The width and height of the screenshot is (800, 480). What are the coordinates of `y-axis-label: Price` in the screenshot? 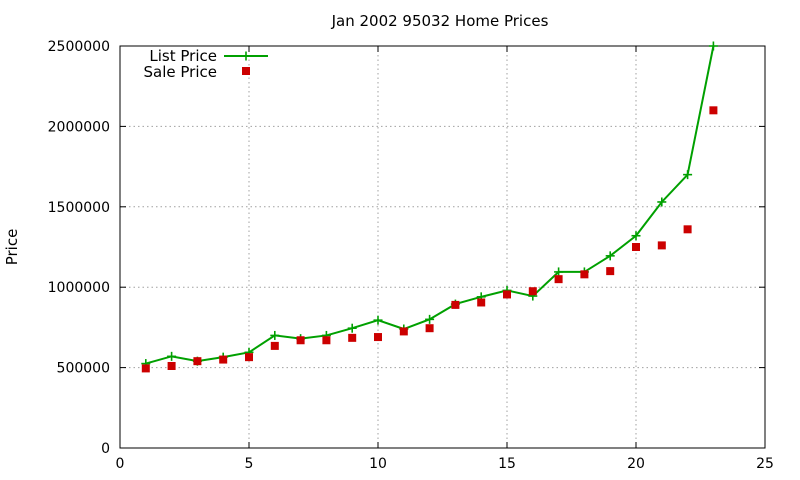 It's located at (12, 247).